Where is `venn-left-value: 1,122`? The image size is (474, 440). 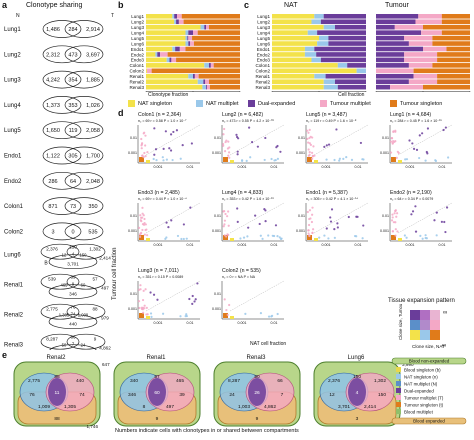
venn-left-value: 1,122 is located at coordinates (53, 157).